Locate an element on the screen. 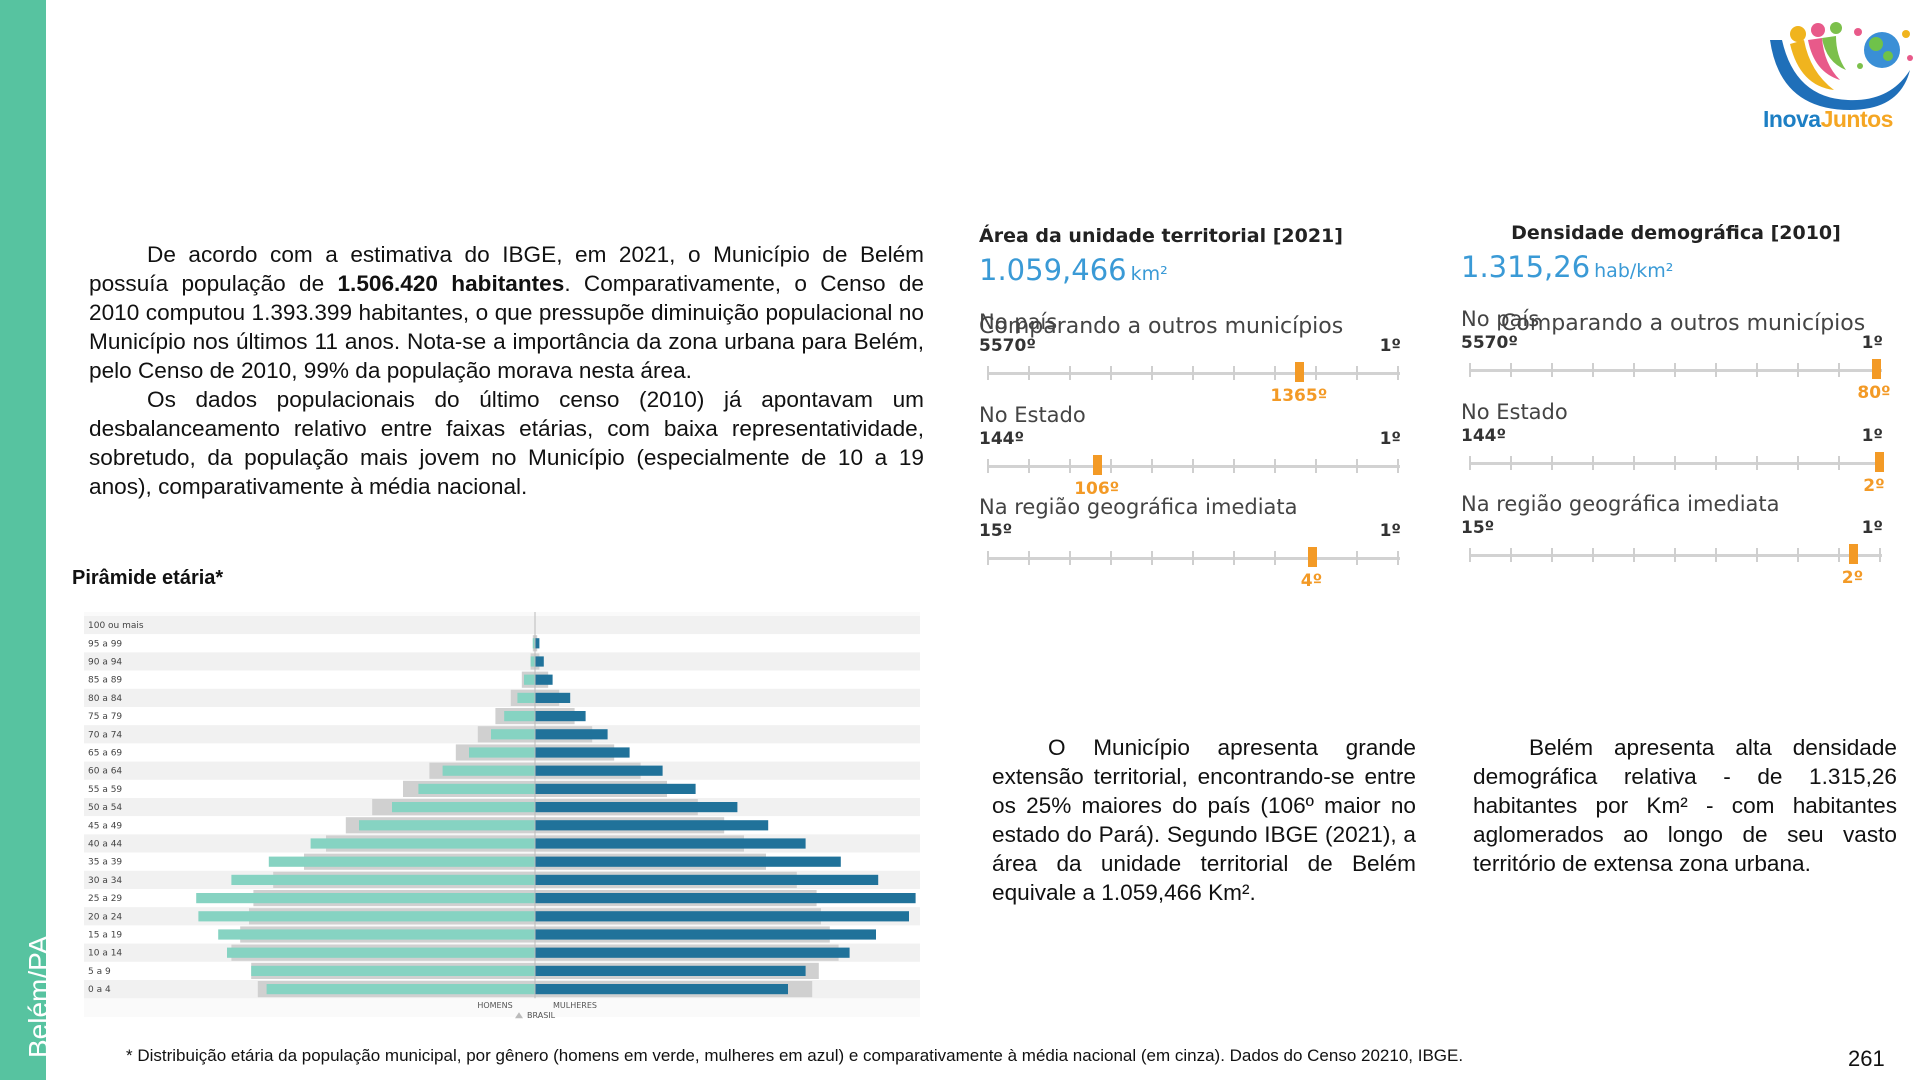  age-group-label: 95 a 99 is located at coordinates (105, 644).